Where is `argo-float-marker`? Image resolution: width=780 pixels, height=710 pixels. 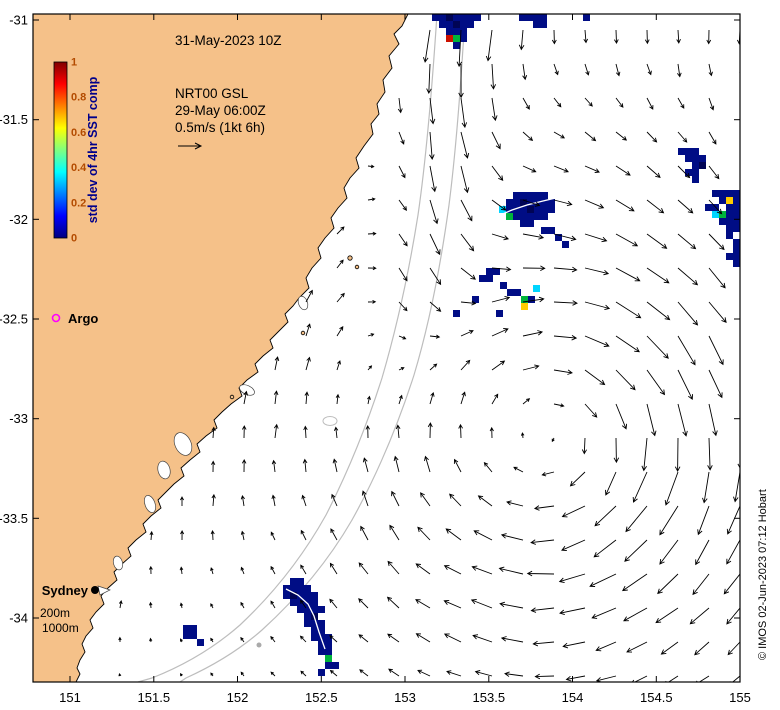
argo-float-marker is located at coordinates (56, 318).